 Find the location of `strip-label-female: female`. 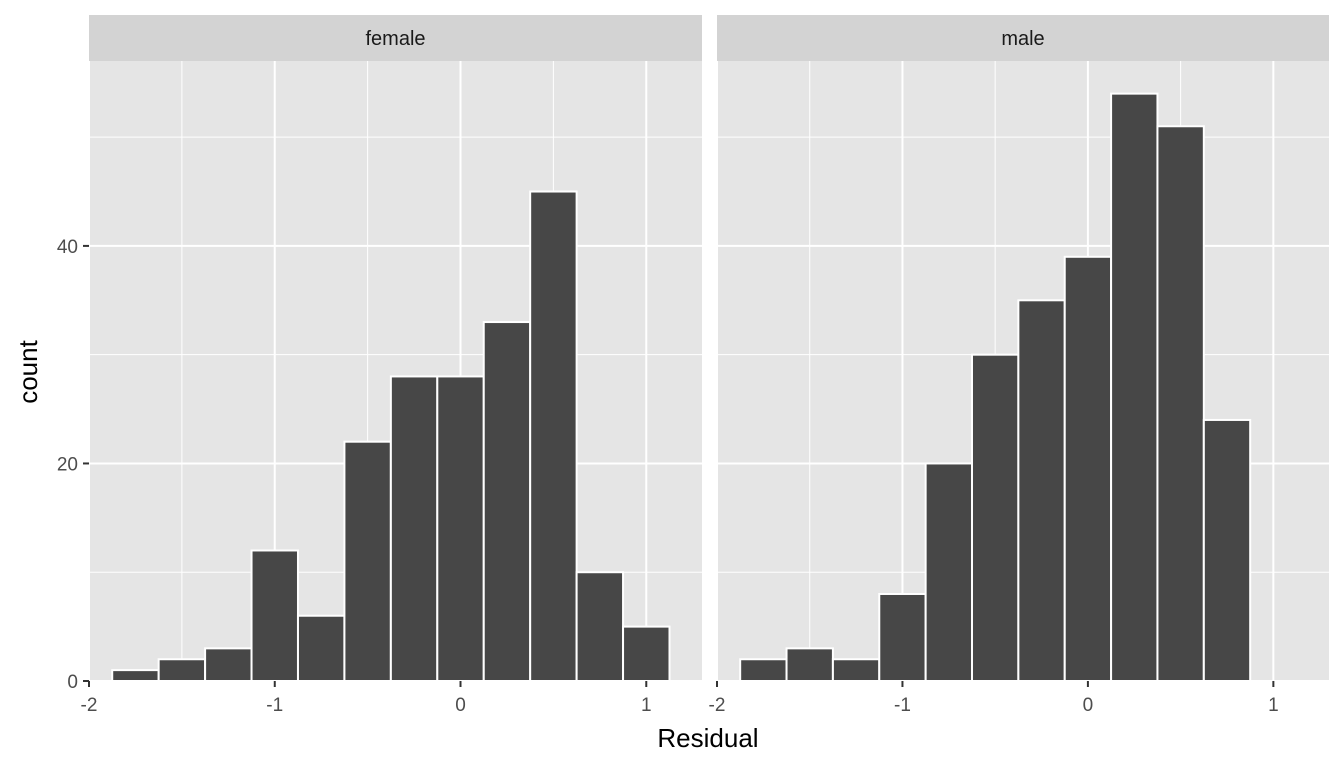

strip-label-female: female is located at coordinates (395, 39).